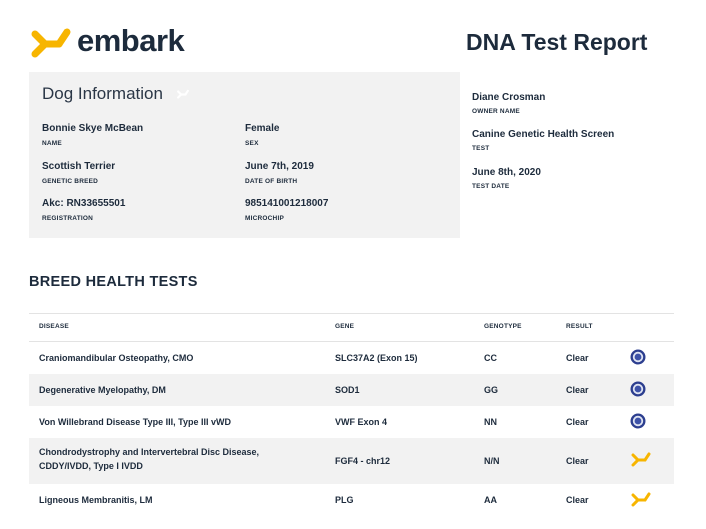 Image resolution: width=706 pixels, height=529 pixels. Describe the element at coordinates (70, 181) in the screenshot. I see `dog-breed-label: GENETIC BREED` at that location.